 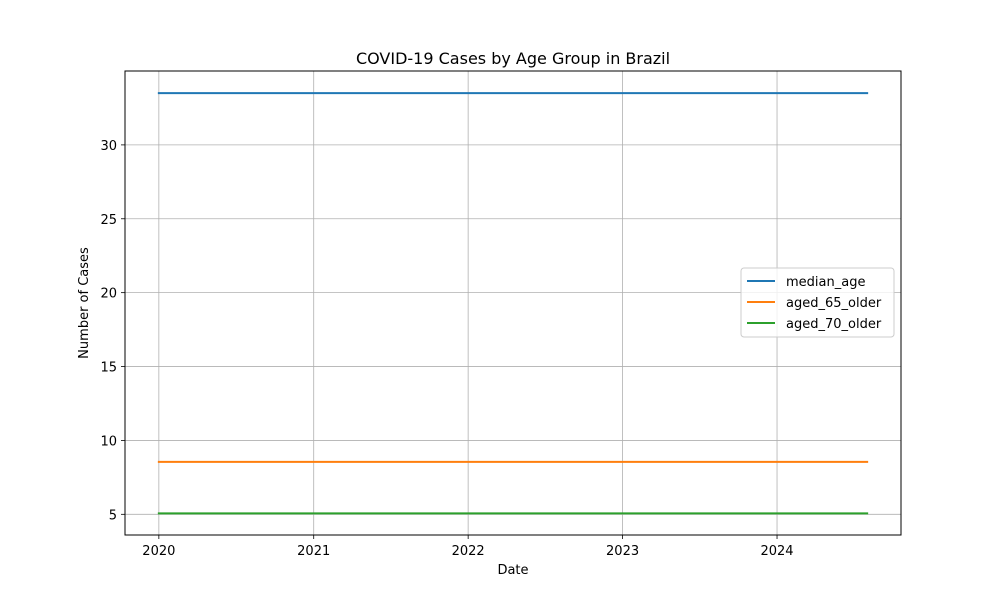 I want to click on y-axis-label: Number of Cases, so click(x=84, y=303).